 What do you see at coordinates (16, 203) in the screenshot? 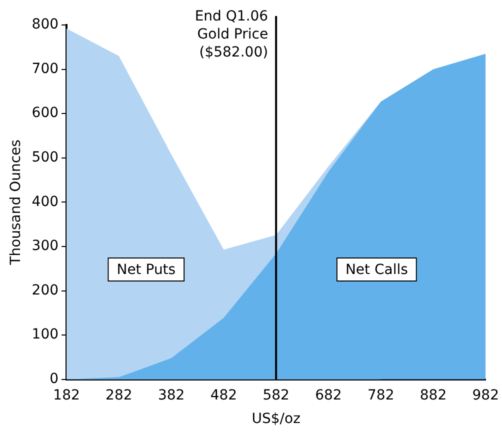
I see `y-axis-title: Thousand Ounces` at bounding box center [16, 203].